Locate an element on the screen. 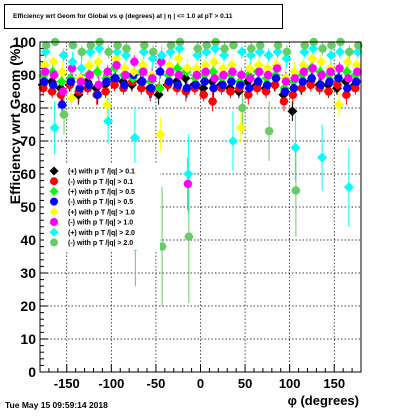 The image size is (400, 419). x-tick-label: -150 is located at coordinates (67, 383).